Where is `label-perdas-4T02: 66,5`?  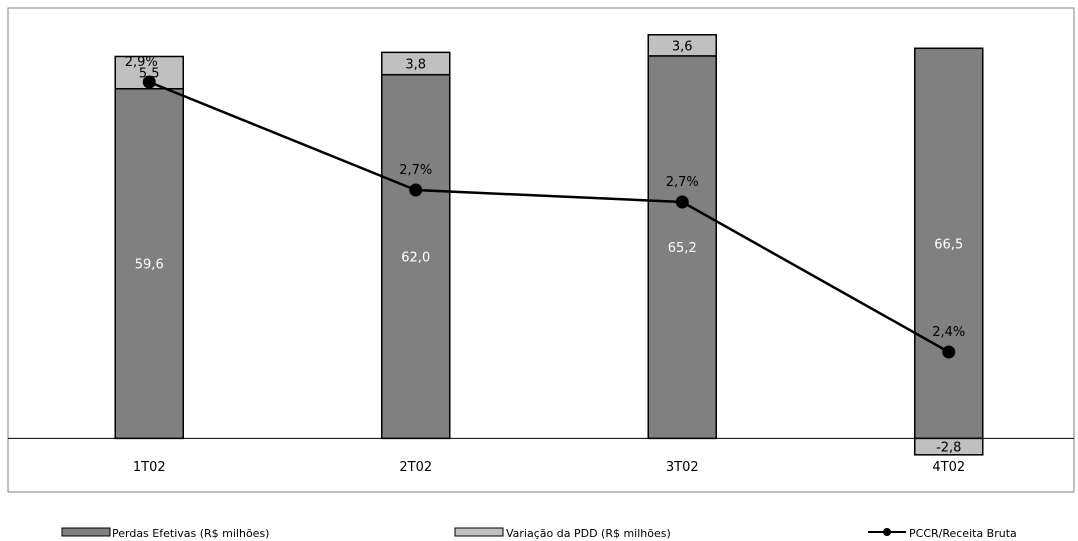
label-perdas-4T02: 66,5 is located at coordinates (948, 244).